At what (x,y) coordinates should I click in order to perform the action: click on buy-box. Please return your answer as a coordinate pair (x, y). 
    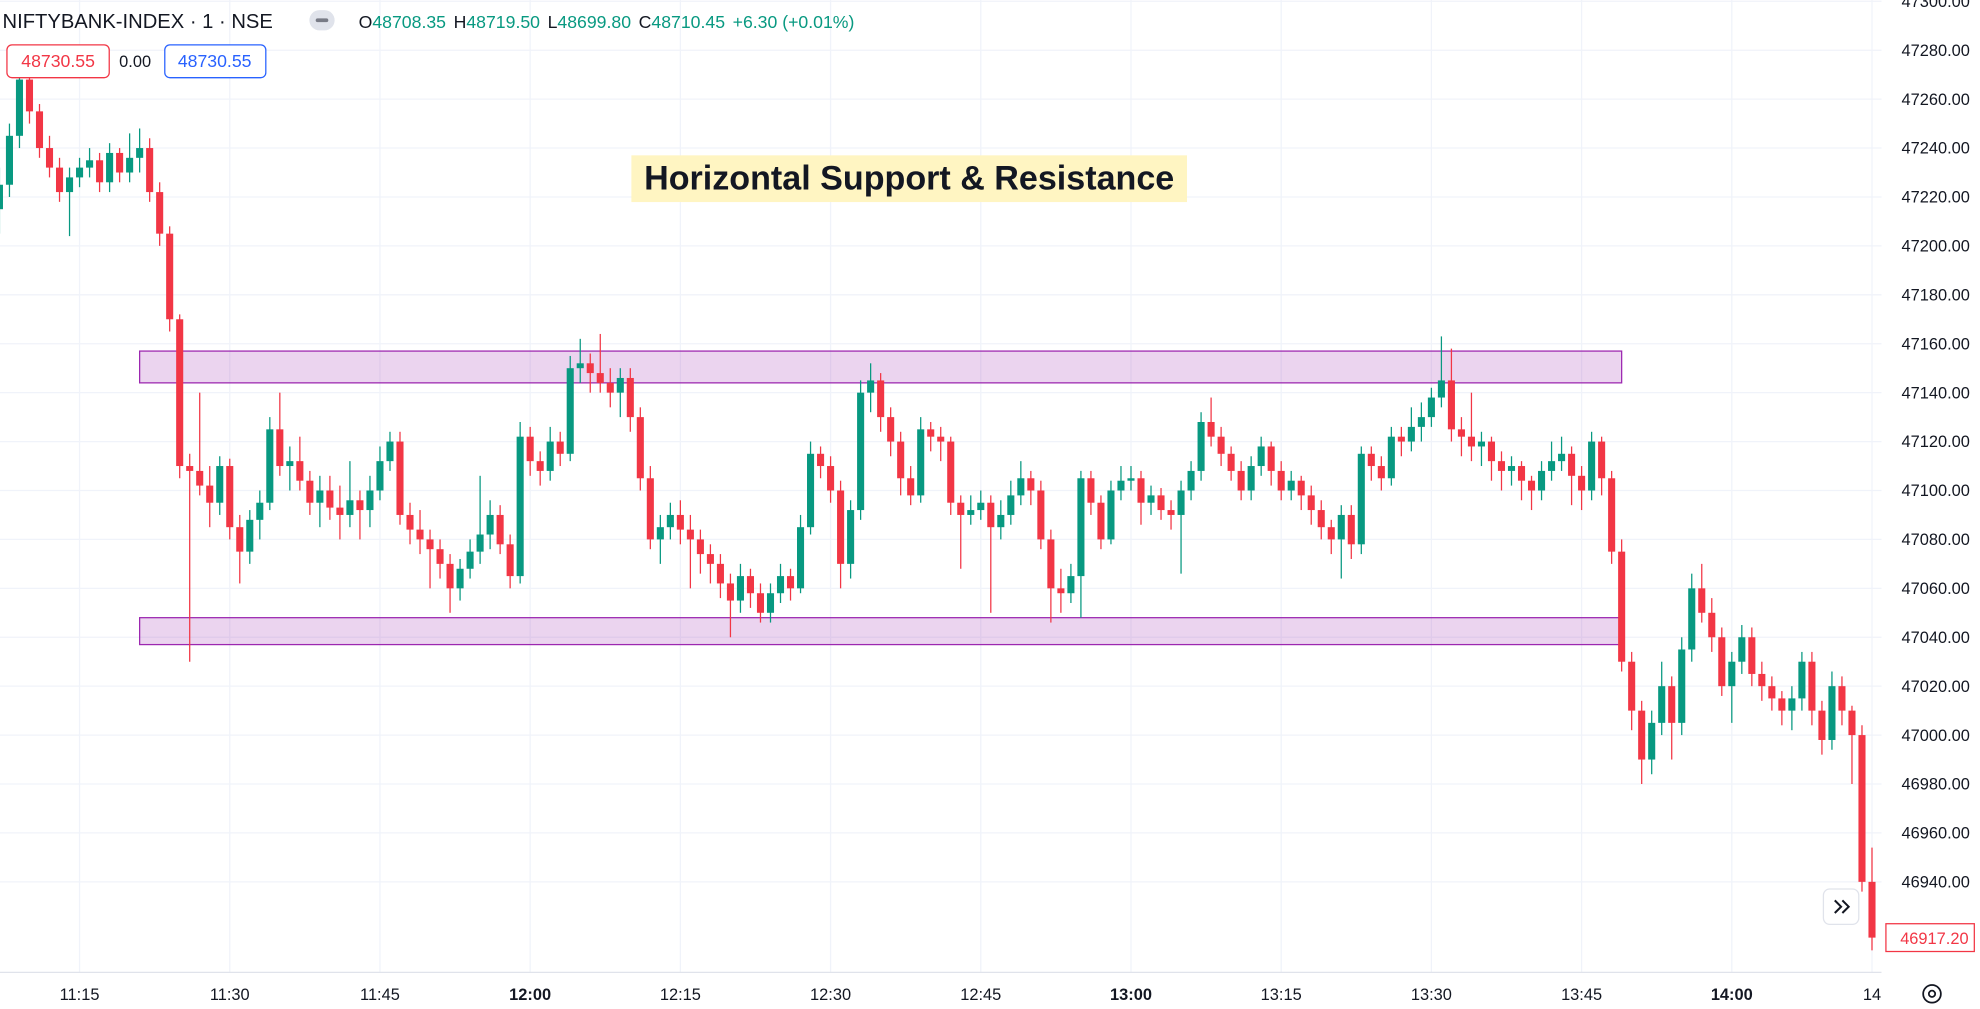
    Looking at the image, I should click on (215, 61).